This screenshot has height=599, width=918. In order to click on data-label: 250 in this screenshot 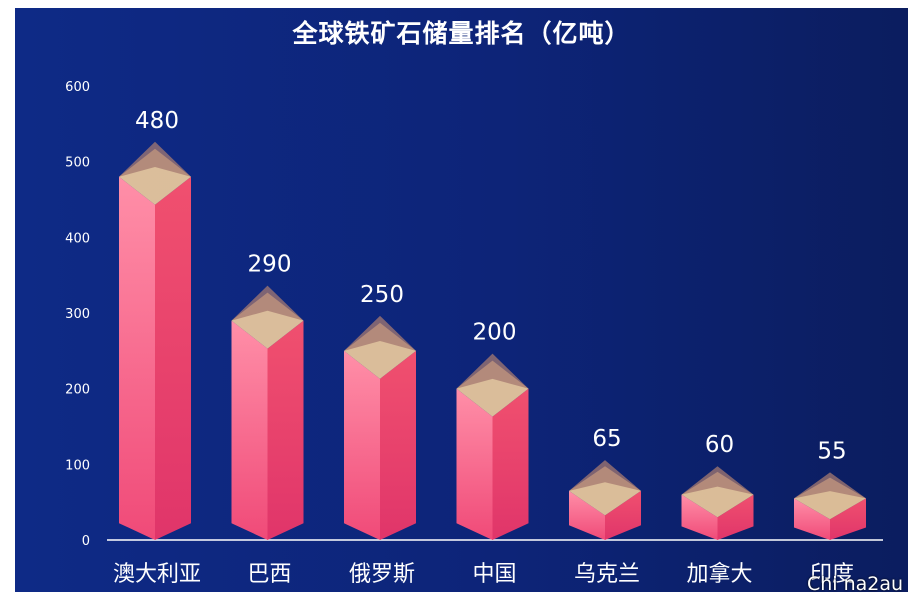, I will do `click(382, 295)`.